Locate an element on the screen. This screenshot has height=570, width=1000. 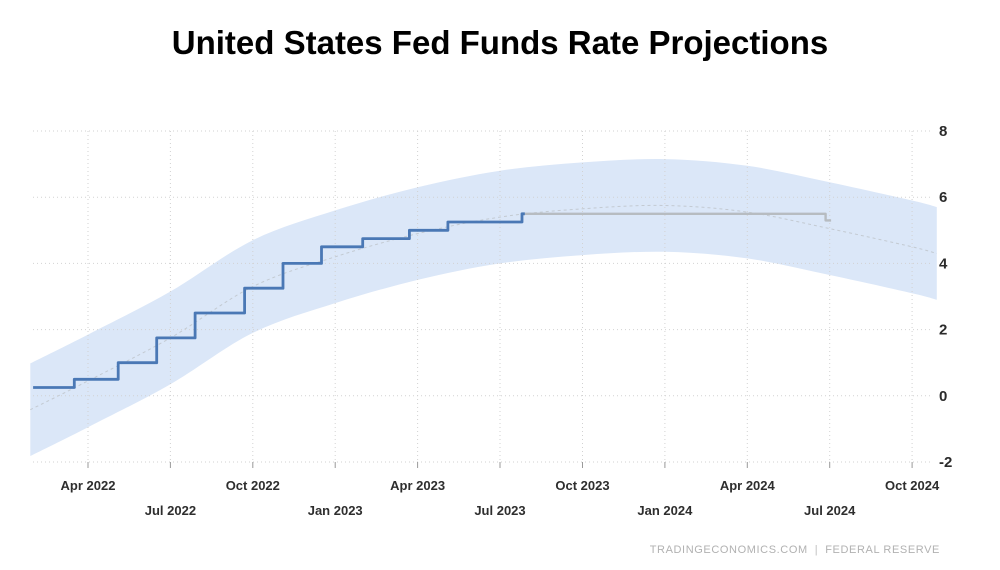
attribution: TRADINGECONOMICS.COM | FEDERAL RESERVE is located at coordinates (795, 550).